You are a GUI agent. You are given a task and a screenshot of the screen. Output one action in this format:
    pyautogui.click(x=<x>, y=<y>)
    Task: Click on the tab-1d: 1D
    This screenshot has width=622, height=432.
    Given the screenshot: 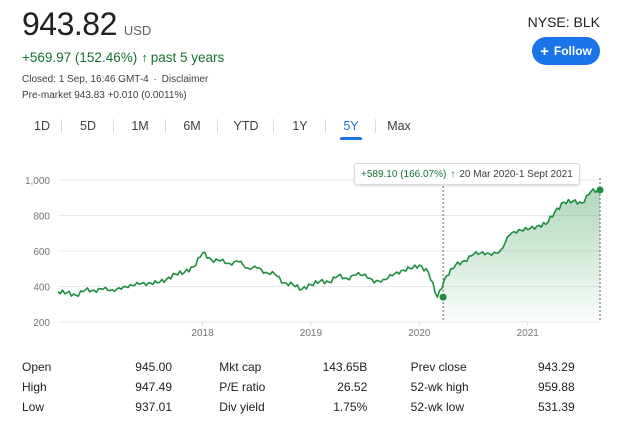 What is the action you would take?
    pyautogui.click(x=42, y=126)
    